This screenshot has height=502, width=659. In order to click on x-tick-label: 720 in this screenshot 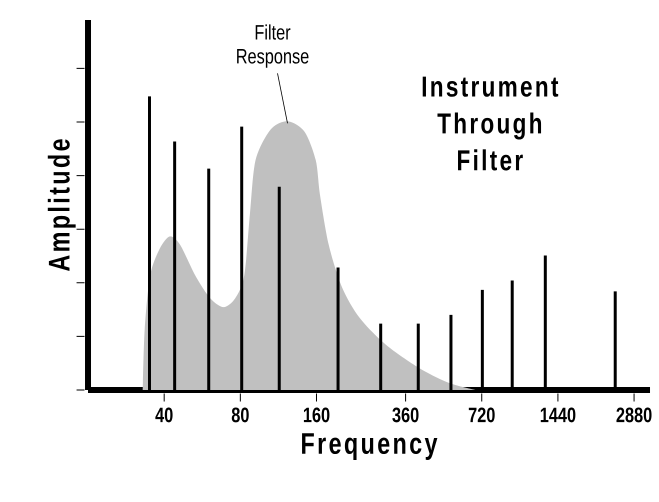, I will do `click(481, 415)`.